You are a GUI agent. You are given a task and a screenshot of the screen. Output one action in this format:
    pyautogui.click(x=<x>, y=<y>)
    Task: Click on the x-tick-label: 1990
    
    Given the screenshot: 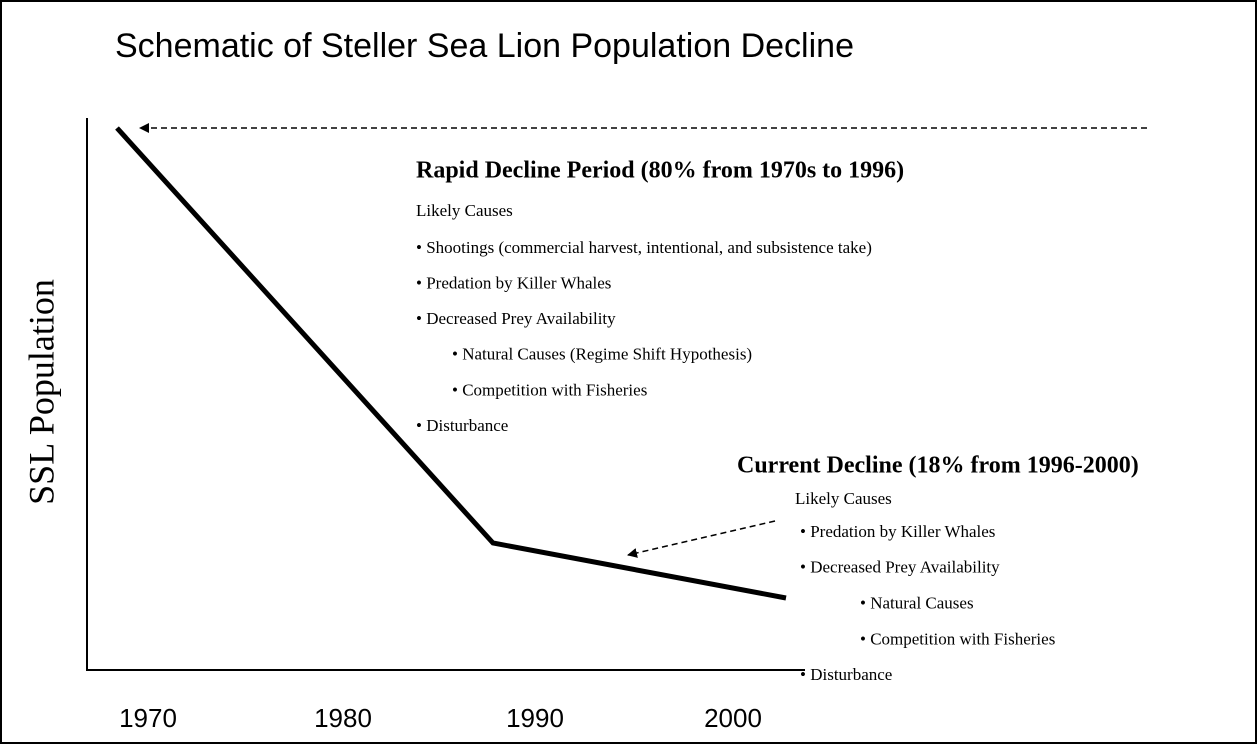 What is the action you would take?
    pyautogui.click(x=535, y=718)
    